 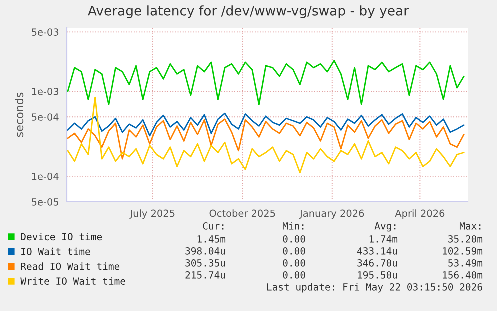 I want to click on y-tick-label: 1e-03, so click(x=45, y=92).